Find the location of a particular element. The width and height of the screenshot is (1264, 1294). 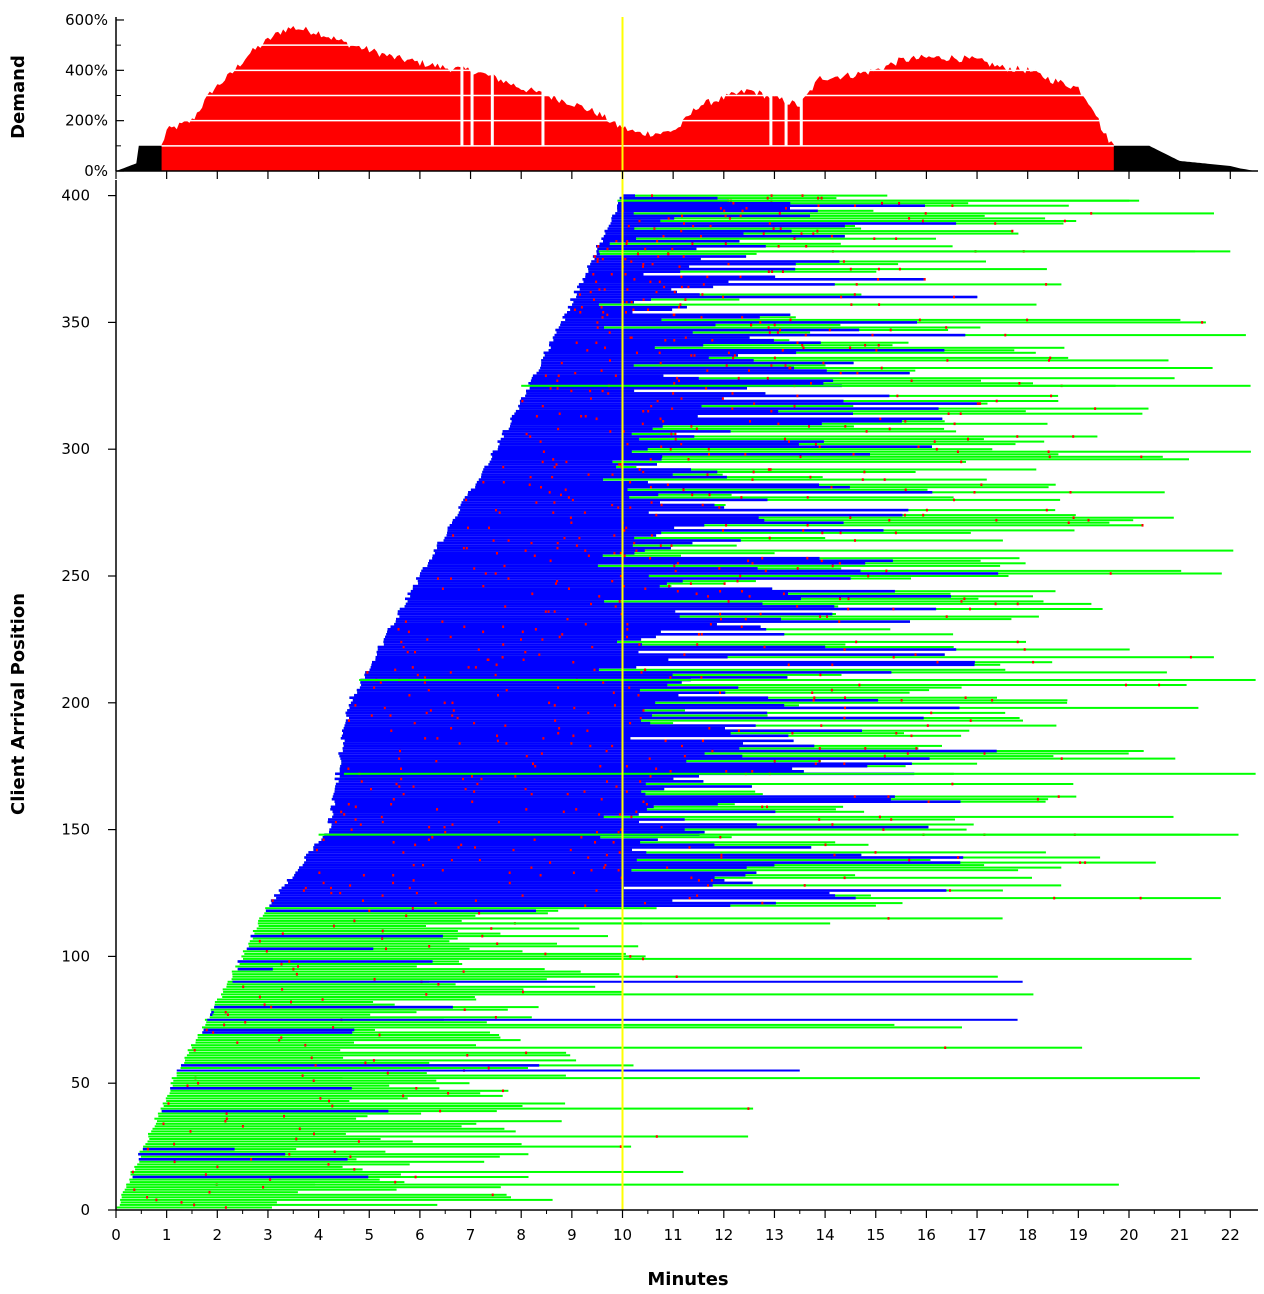

x-tick-label: 7 is located at coordinates (471, 1235).